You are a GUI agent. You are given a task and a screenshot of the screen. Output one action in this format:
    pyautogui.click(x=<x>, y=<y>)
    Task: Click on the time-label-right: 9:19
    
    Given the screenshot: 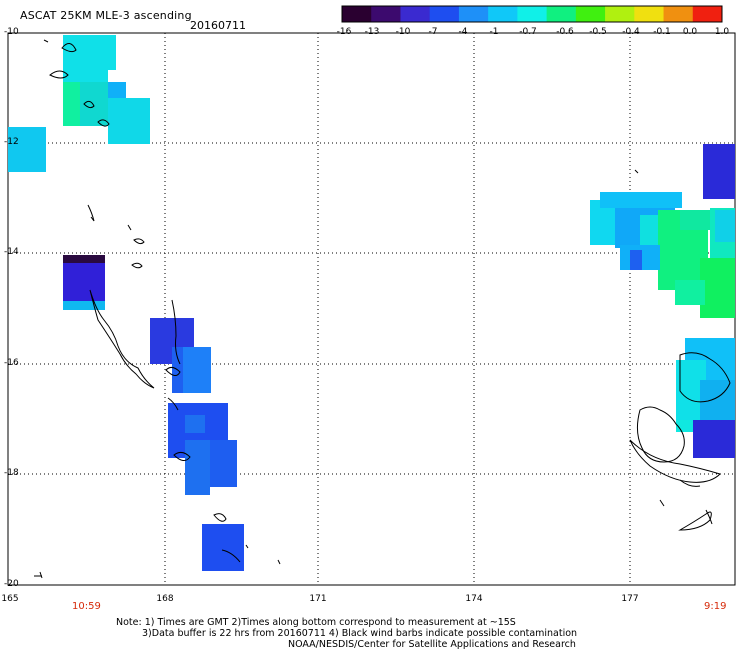 What is the action you would take?
    pyautogui.click(x=715, y=606)
    